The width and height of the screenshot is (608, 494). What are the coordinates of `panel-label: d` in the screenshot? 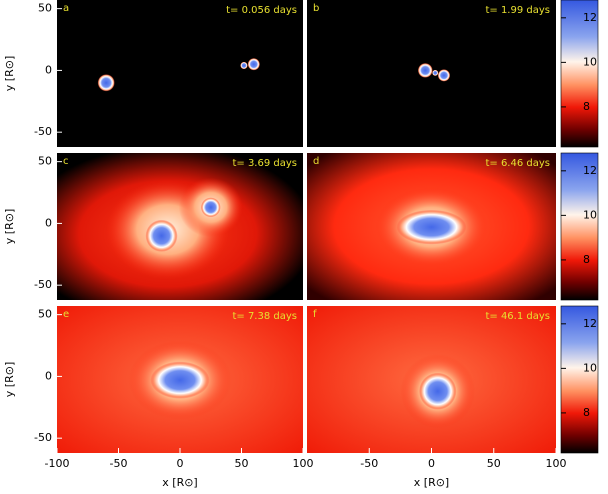 It's located at (316, 161).